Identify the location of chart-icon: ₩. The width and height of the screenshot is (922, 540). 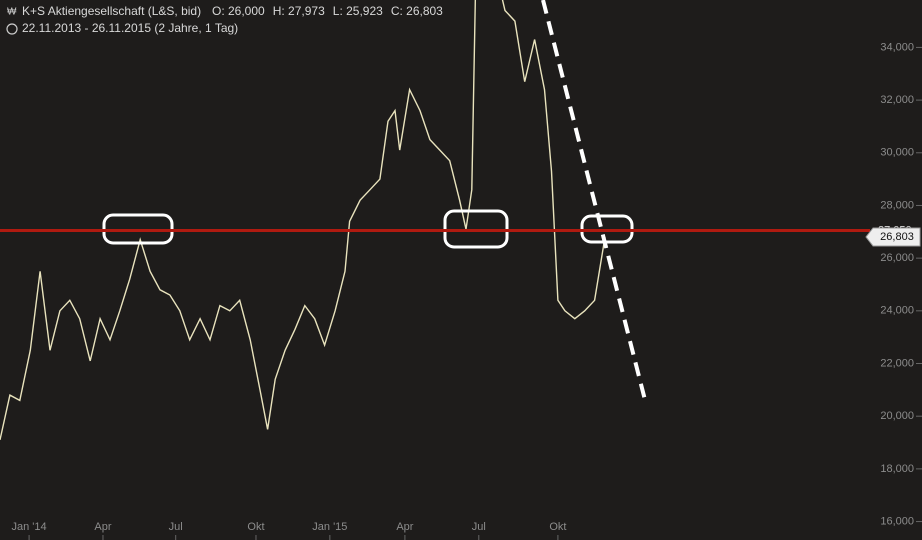
(12, 12).